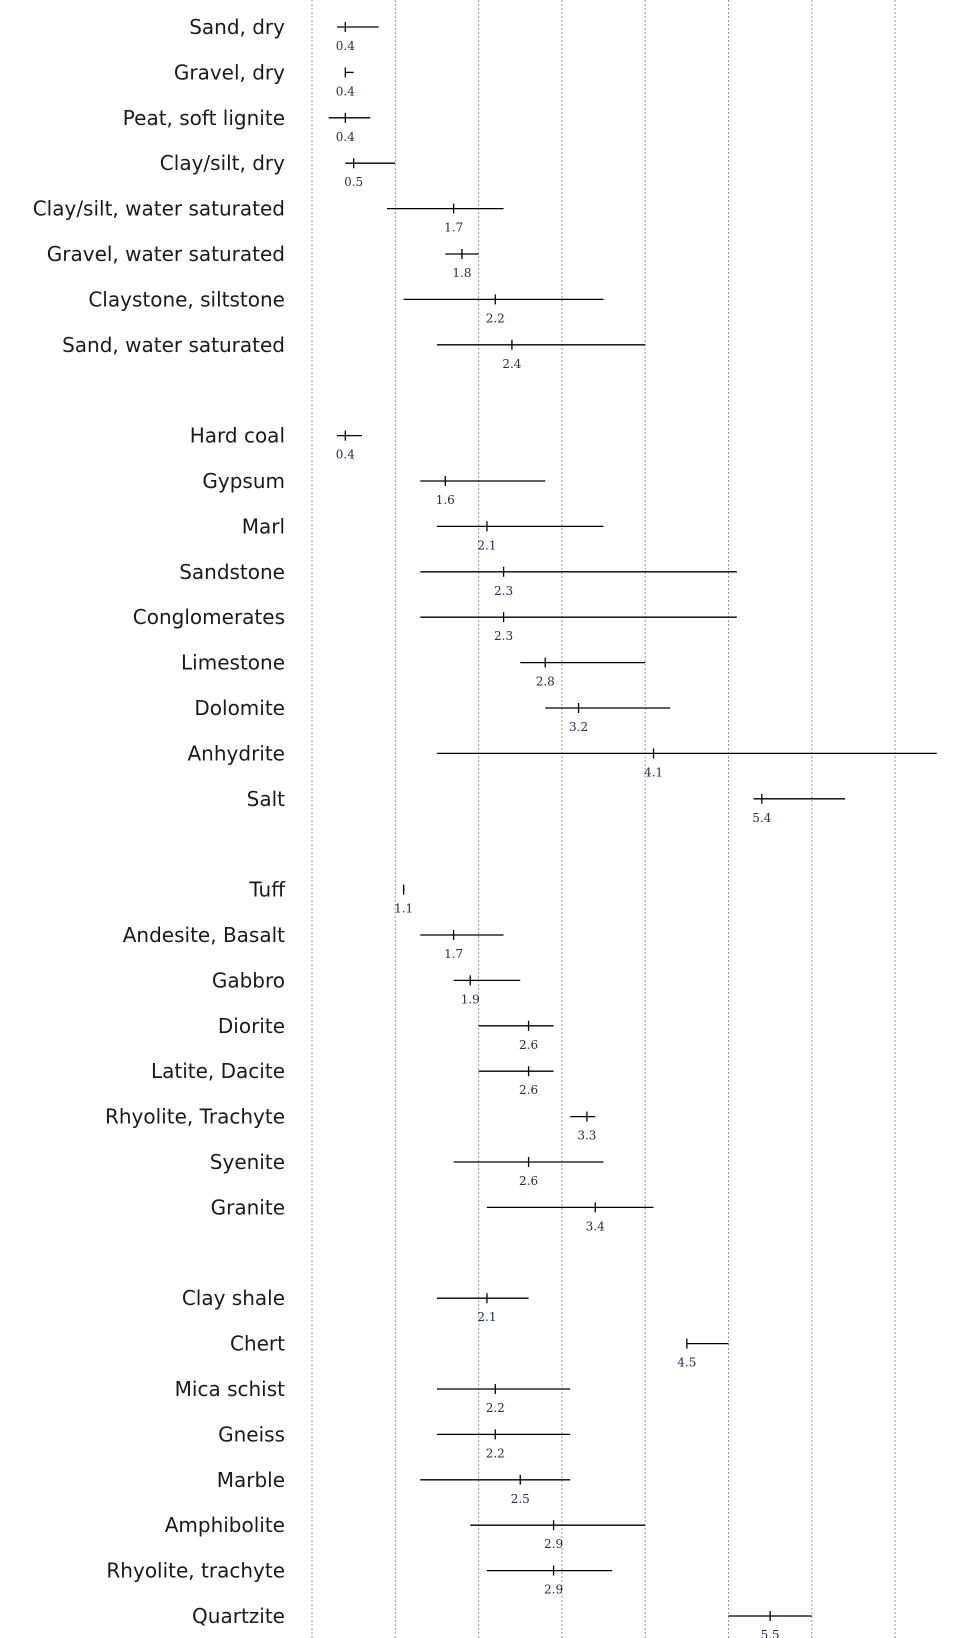 This screenshot has width=965, height=1638. Describe the element at coordinates (237, 753) in the screenshot. I see `category-label: Anhydrite` at that location.